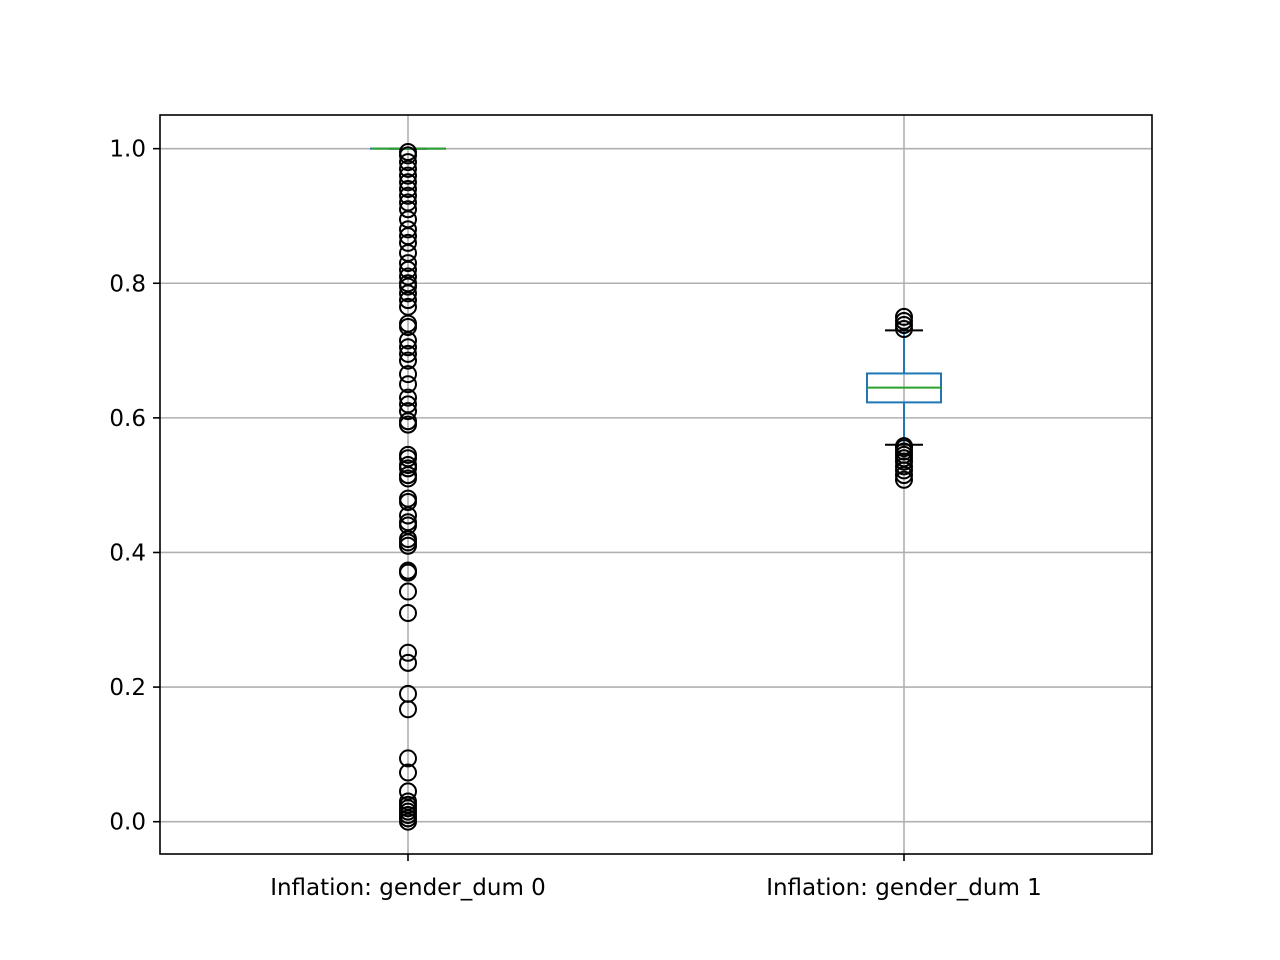  What do you see at coordinates (127, 284) in the screenshot?
I see `y-tick-label: 0.8` at bounding box center [127, 284].